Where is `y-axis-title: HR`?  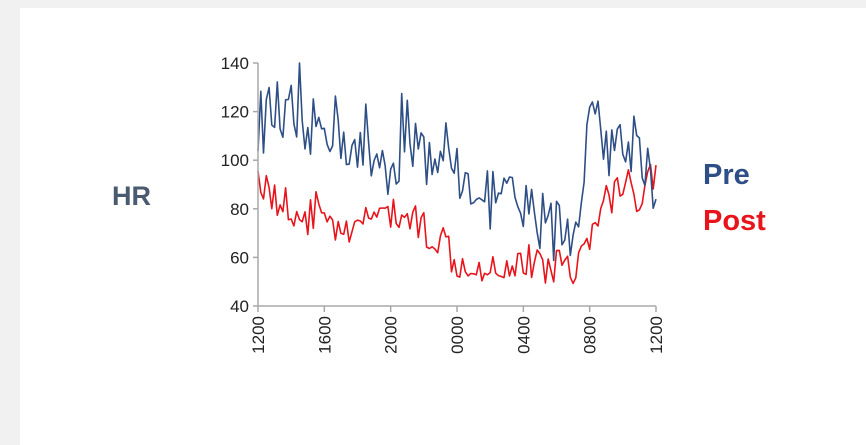 y-axis-title: HR is located at coordinates (131, 196).